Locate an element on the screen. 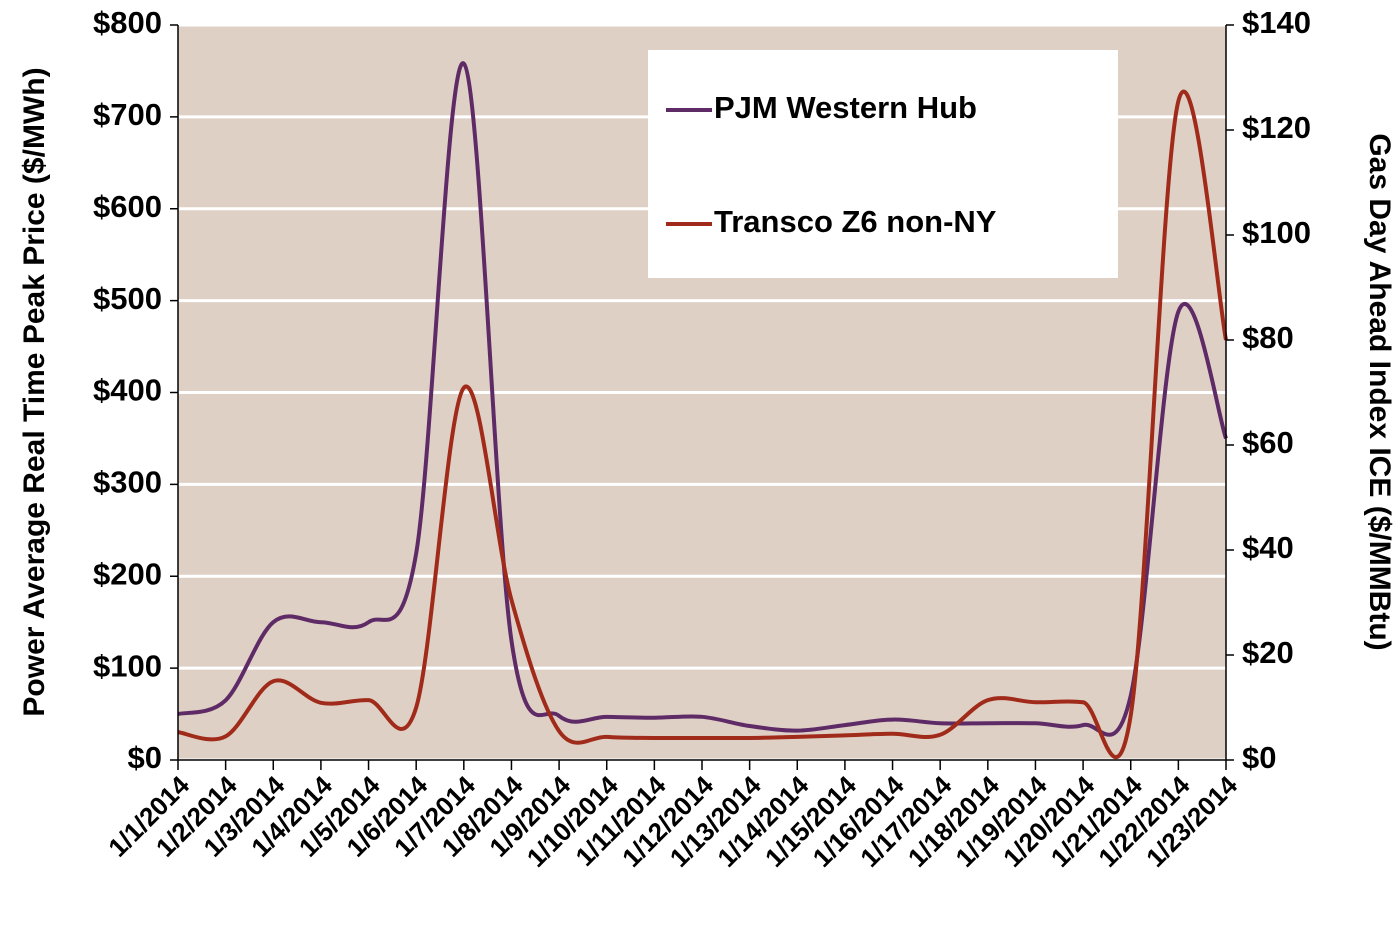 This screenshot has width=1397, height=933. legend-label: Transco Z6 non-NY is located at coordinates (855, 221).